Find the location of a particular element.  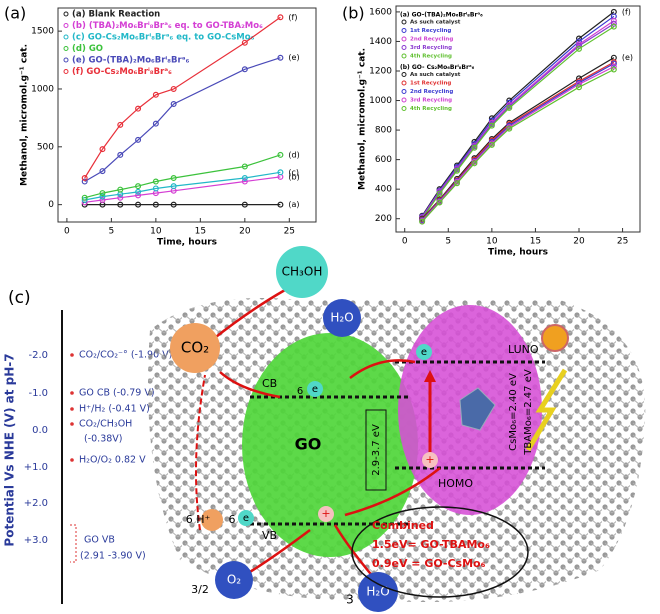

x-tick-label: 15 is located at coordinates (200, 232).